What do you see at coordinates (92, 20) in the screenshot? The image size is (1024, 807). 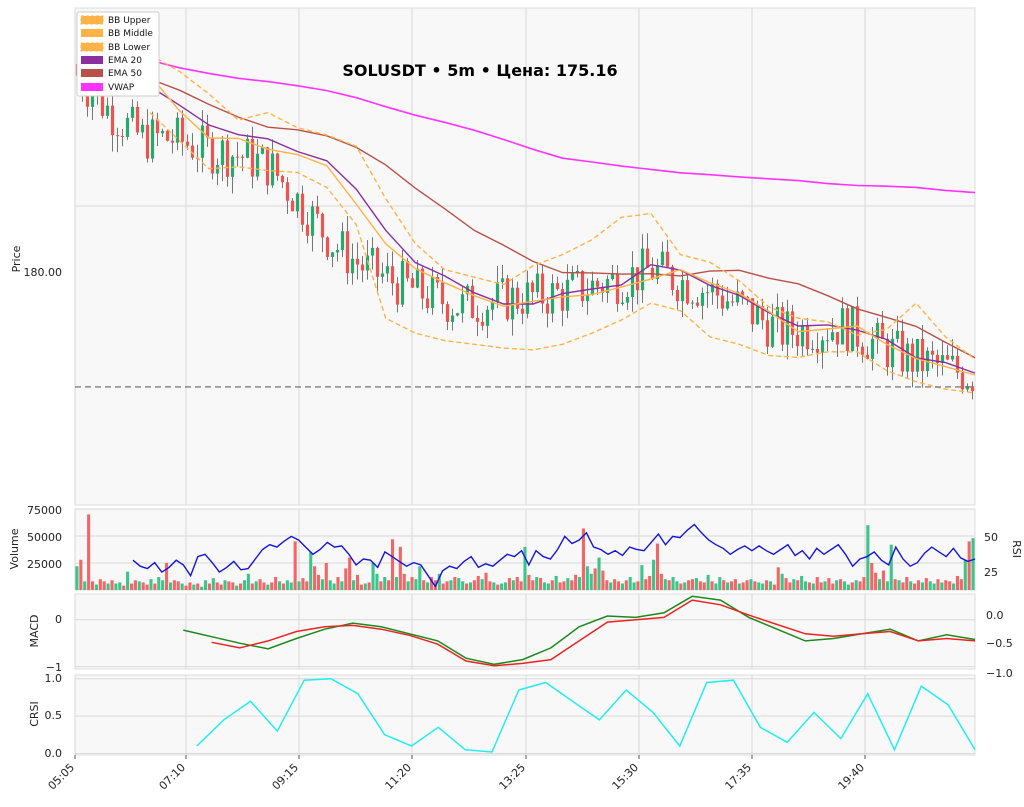 I see `legend-swatch-bb-upper` at bounding box center [92, 20].